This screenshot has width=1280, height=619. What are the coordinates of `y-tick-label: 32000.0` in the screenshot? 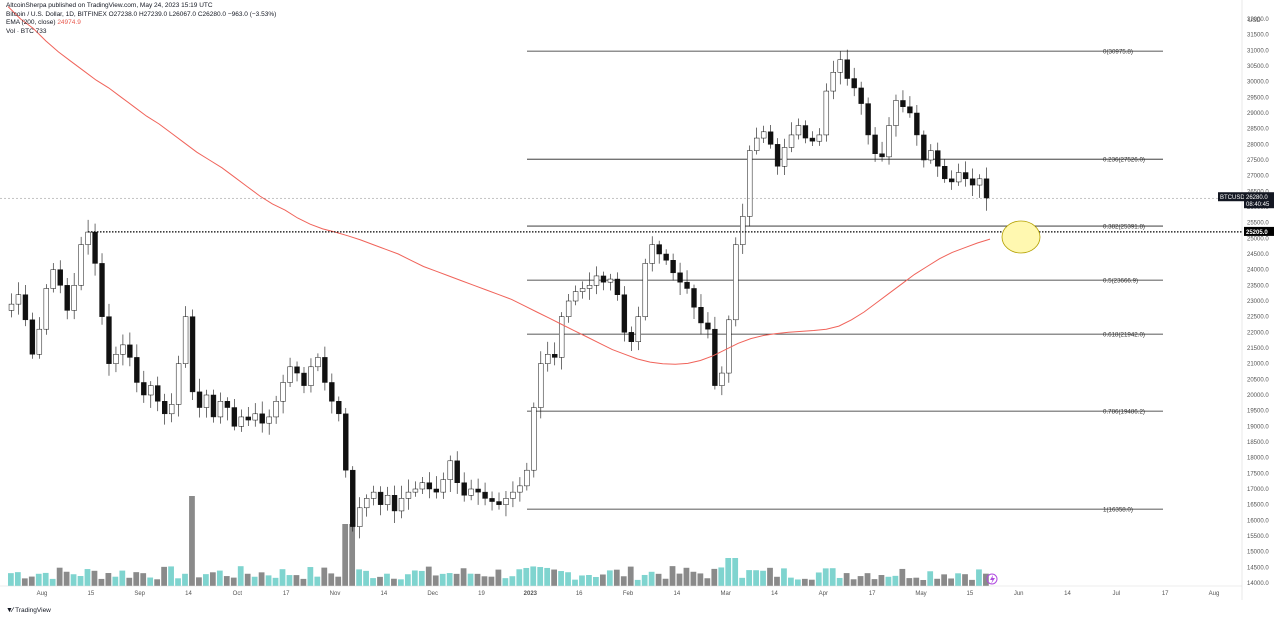 It's located at (1258, 20).